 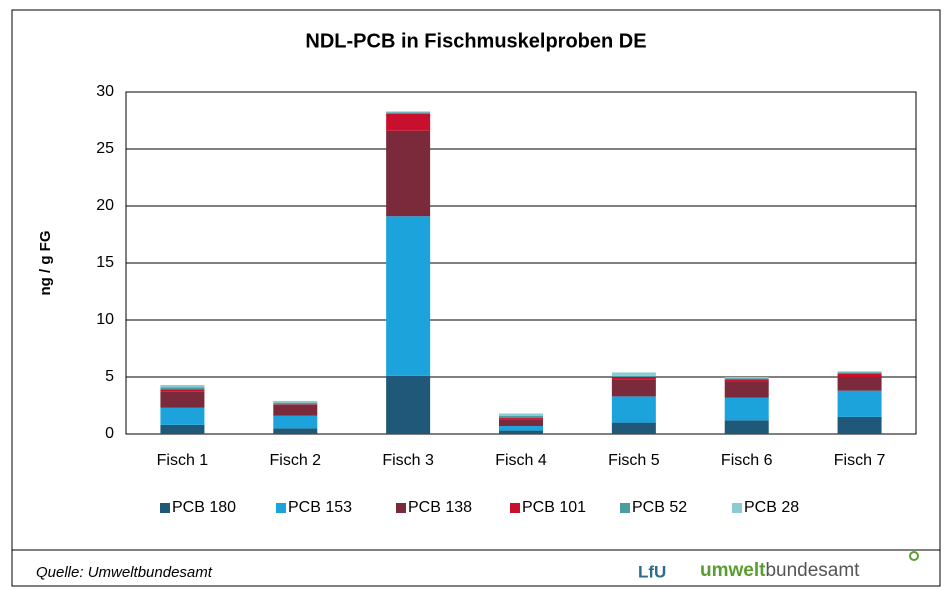 What do you see at coordinates (440, 507) in the screenshot?
I see `legend-label: PCB 138` at bounding box center [440, 507].